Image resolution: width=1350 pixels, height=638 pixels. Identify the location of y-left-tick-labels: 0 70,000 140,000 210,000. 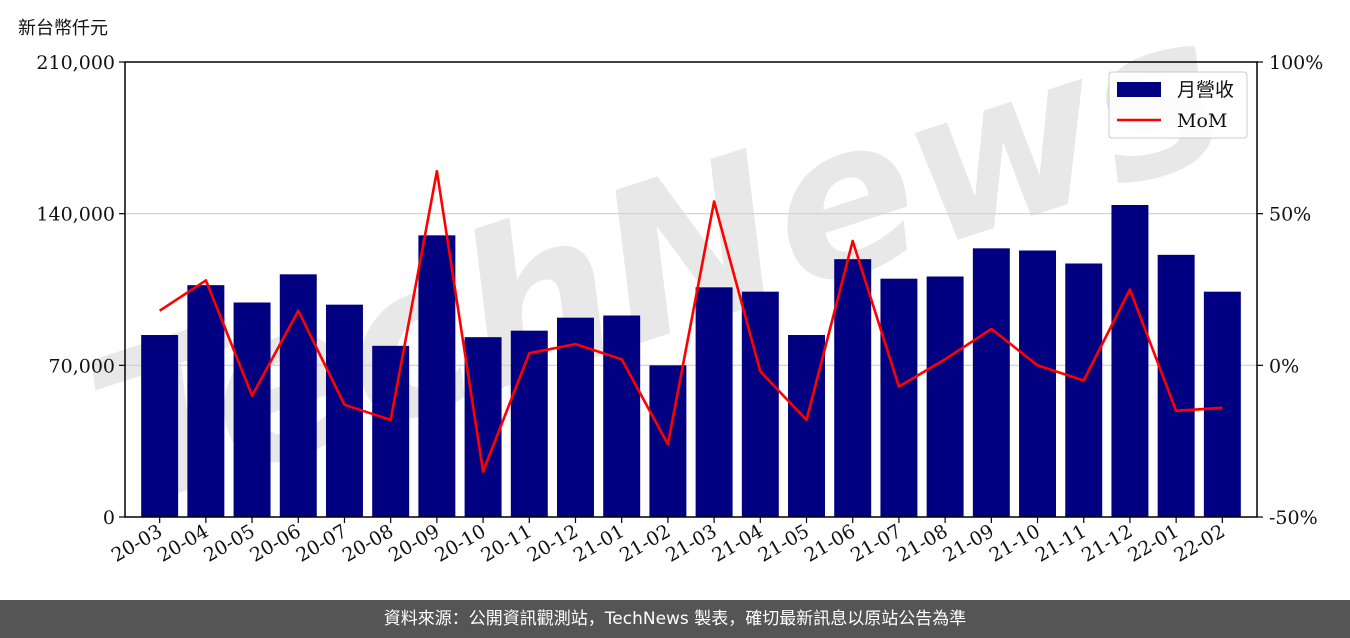
(80, 290).